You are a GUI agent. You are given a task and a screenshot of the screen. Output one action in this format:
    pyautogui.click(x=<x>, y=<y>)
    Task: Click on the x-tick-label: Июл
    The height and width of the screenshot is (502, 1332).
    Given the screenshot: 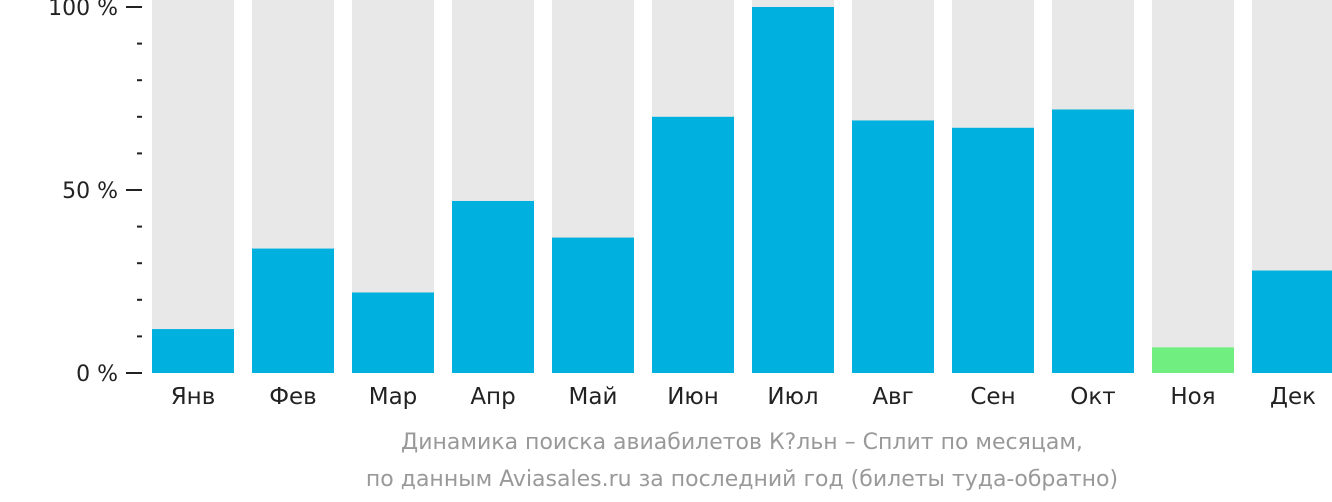 What is the action you would take?
    pyautogui.click(x=792, y=397)
    